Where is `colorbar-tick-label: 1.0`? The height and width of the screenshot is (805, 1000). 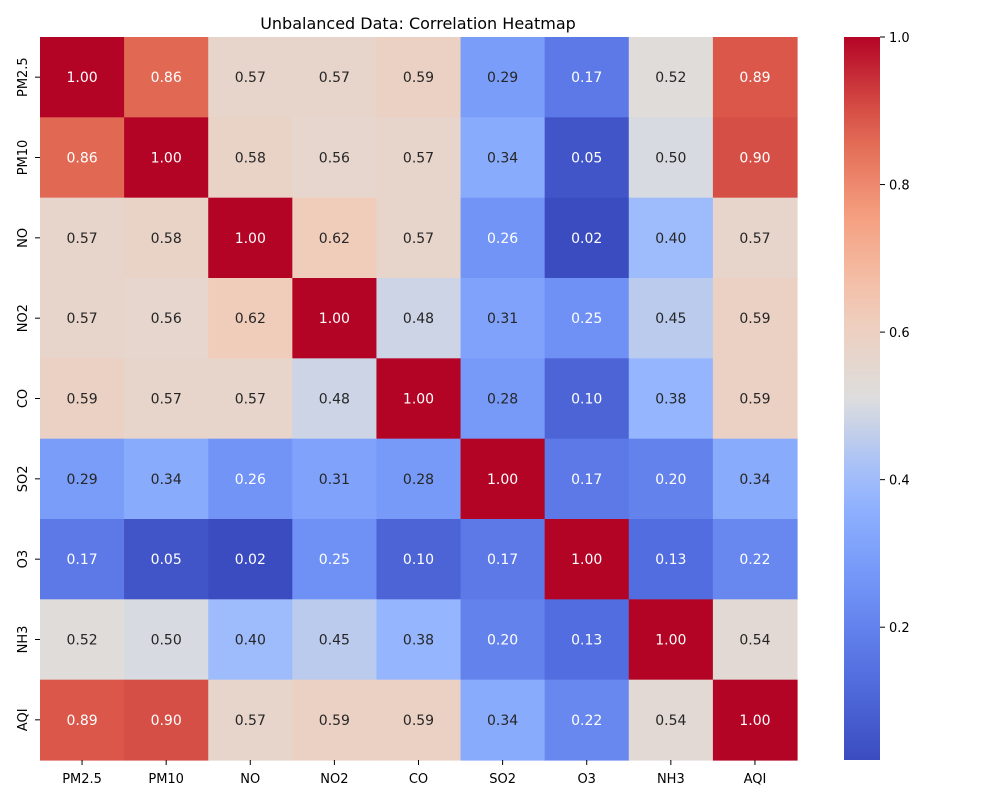
colorbar-tick-label: 1.0 is located at coordinates (899, 38).